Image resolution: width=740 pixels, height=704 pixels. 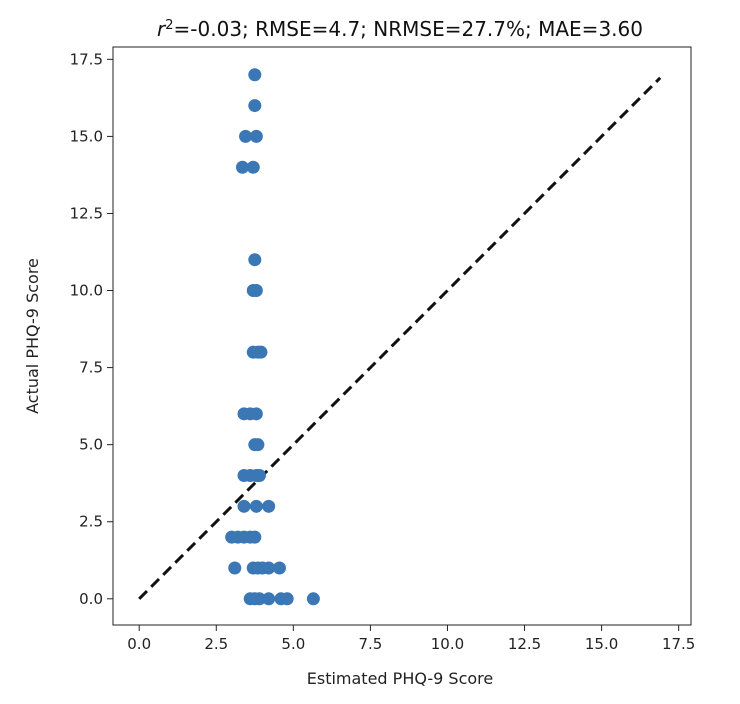 What do you see at coordinates (91, 329) in the screenshot?
I see `y-axis-ticks: 0.0 2.5 5.0 7.5 10.0 12.5 15.0 17.5` at bounding box center [91, 329].